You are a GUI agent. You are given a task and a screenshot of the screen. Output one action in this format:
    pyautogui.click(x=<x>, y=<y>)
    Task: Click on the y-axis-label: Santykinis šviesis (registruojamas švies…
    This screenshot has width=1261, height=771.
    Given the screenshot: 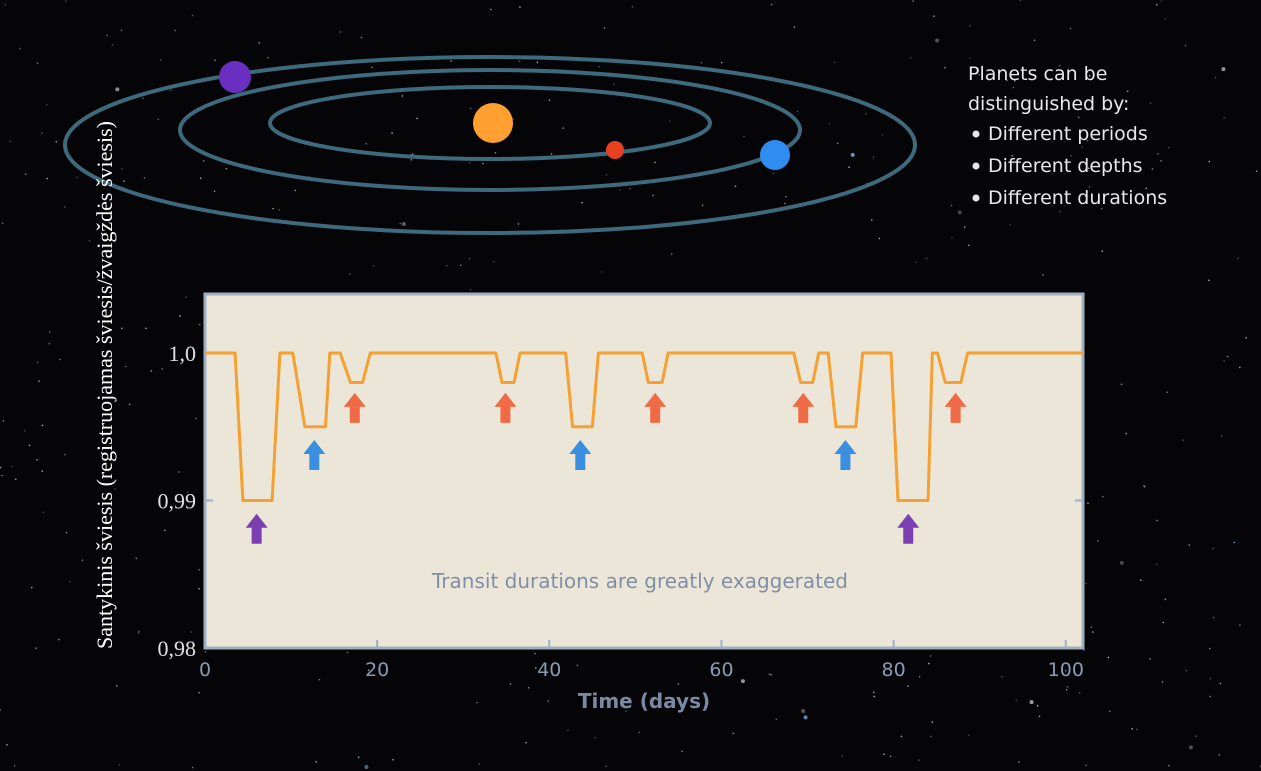 What is the action you would take?
    pyautogui.click(x=104, y=385)
    